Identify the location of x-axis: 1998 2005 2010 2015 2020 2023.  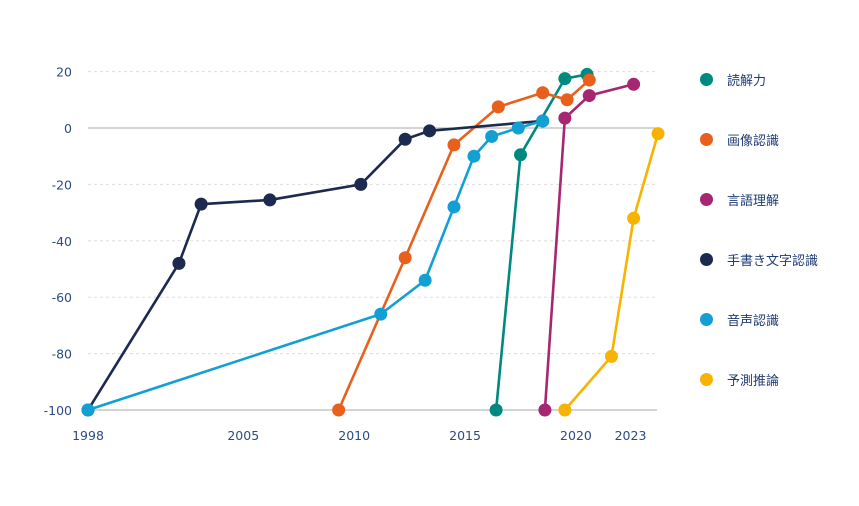
(359, 435).